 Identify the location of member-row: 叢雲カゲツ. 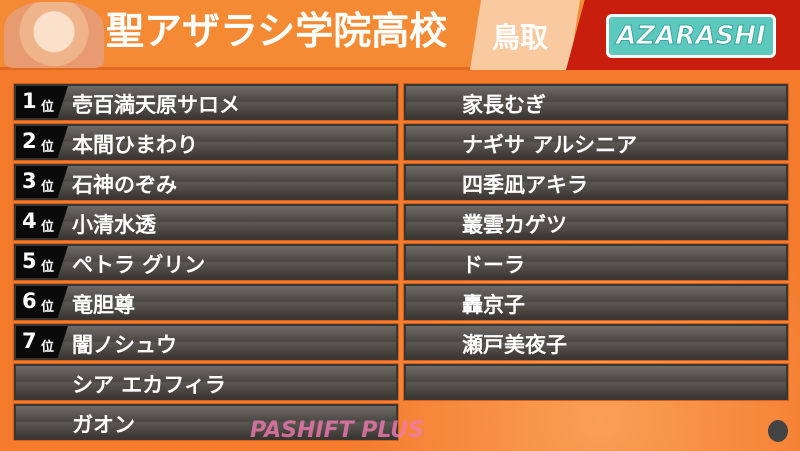
(596, 222).